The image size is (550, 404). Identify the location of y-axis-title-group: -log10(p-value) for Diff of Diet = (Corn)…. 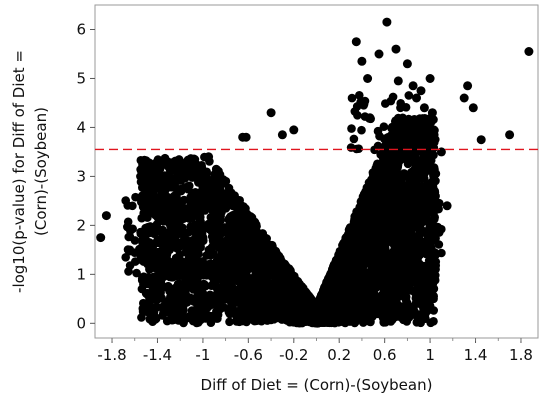
(30, 171).